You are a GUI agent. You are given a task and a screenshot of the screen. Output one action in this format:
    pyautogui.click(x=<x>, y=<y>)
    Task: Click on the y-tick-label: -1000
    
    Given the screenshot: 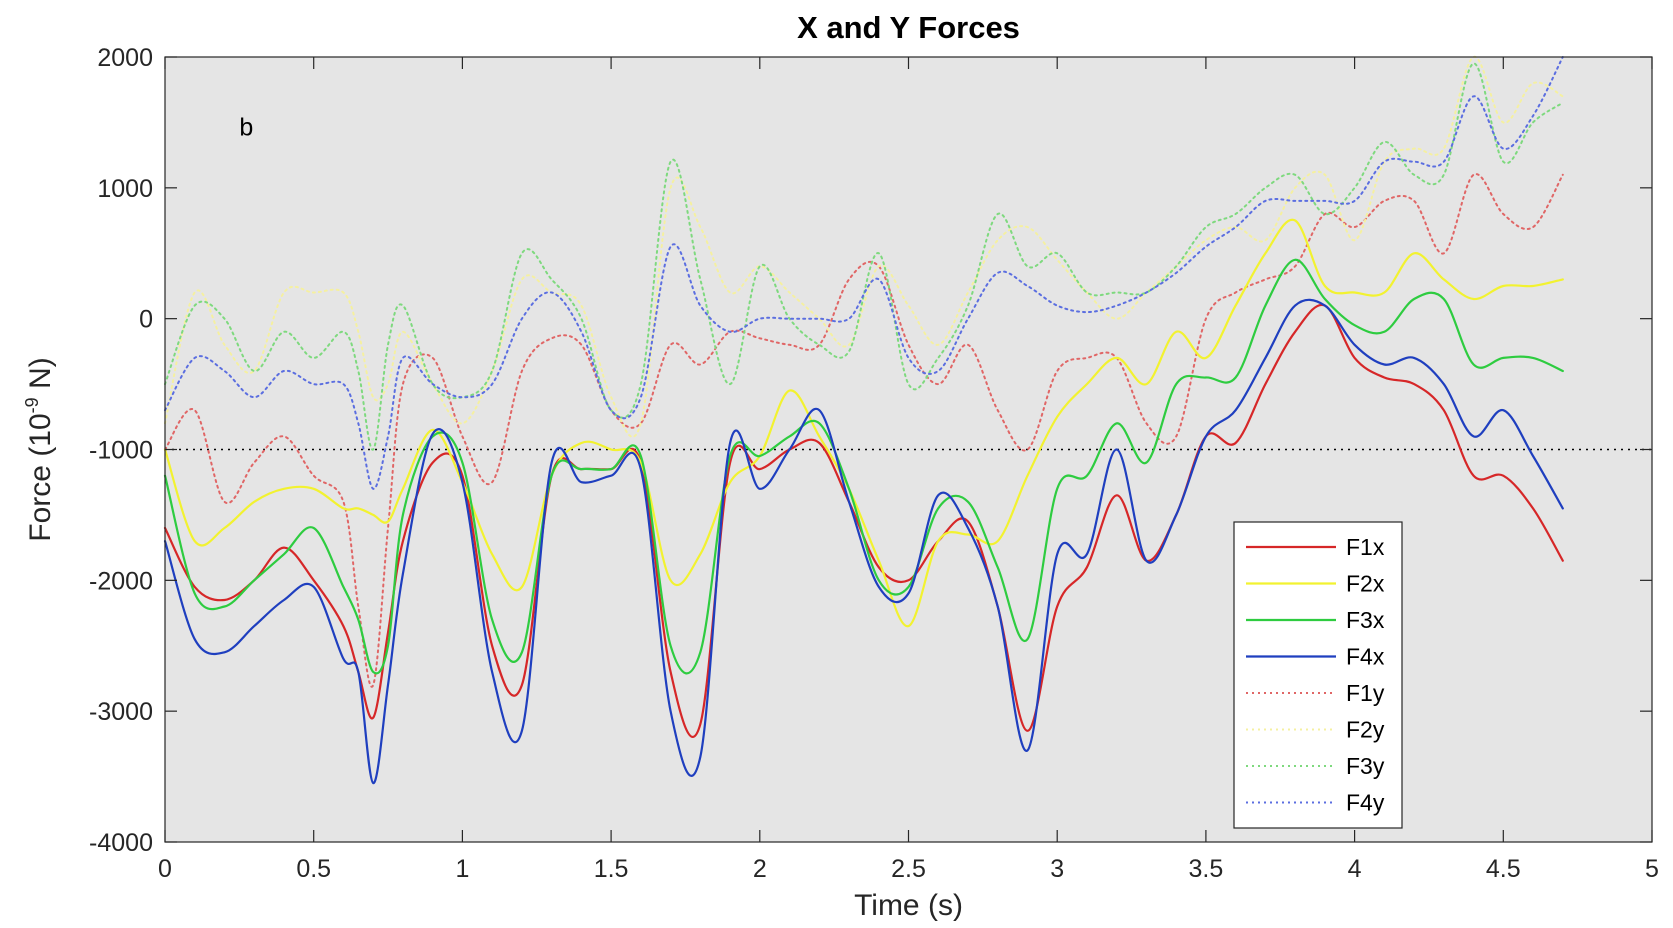 What is the action you would take?
    pyautogui.click(x=121, y=451)
    